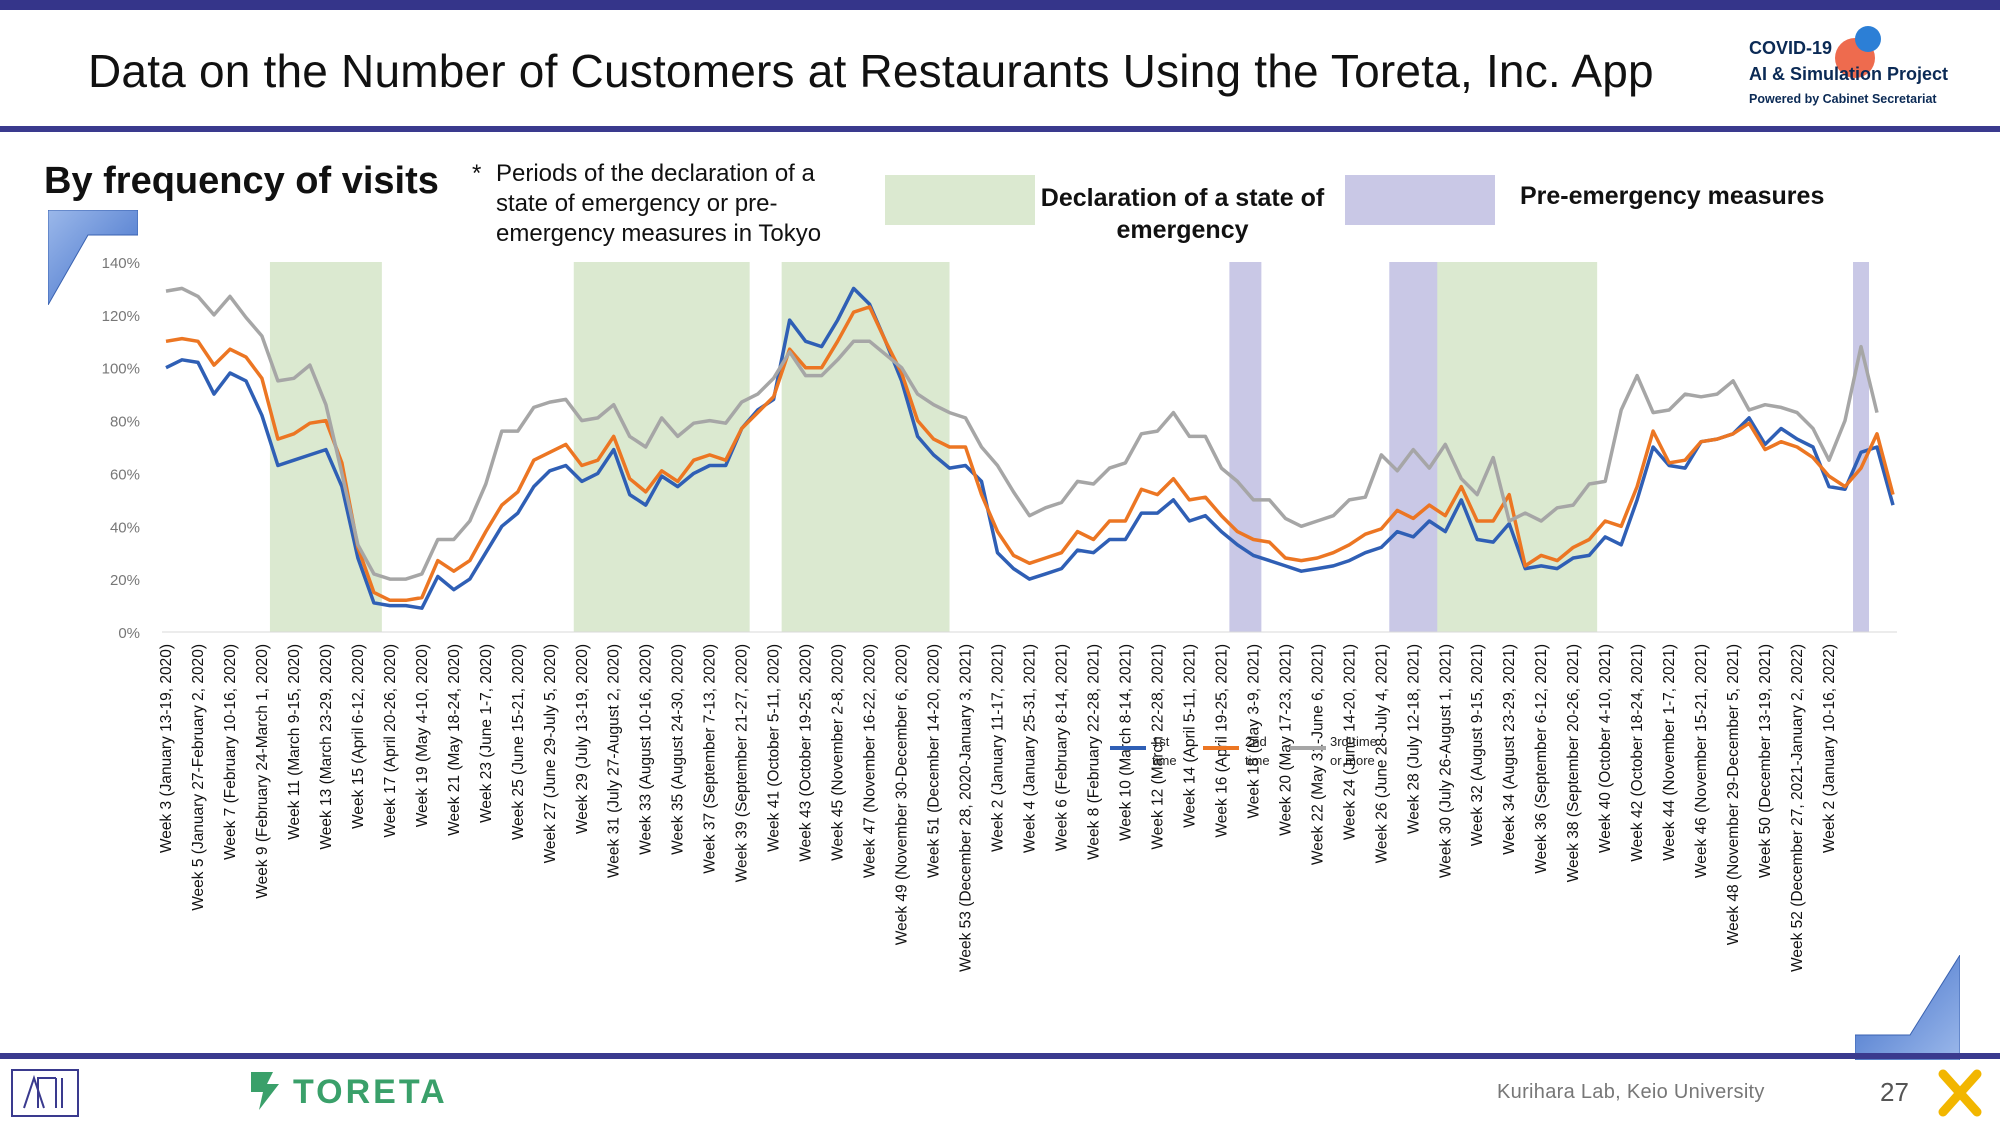 The height and width of the screenshot is (1125, 2000). Describe the element at coordinates (806, 753) in the screenshot. I see `x-tick-label: Week 43 (October 19-25, 2020)` at that location.